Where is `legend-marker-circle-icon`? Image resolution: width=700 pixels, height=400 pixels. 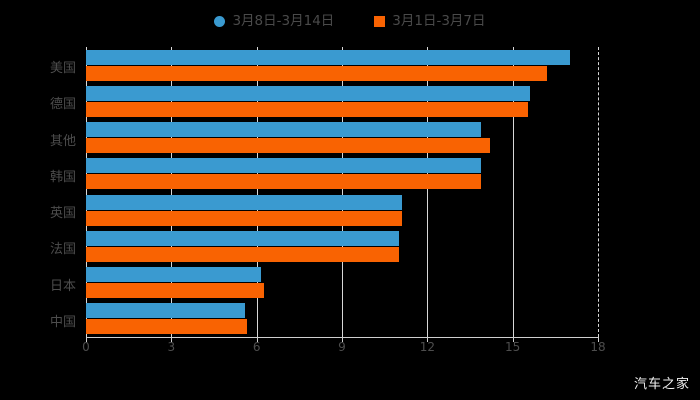
legend-marker-circle-icon is located at coordinates (220, 21).